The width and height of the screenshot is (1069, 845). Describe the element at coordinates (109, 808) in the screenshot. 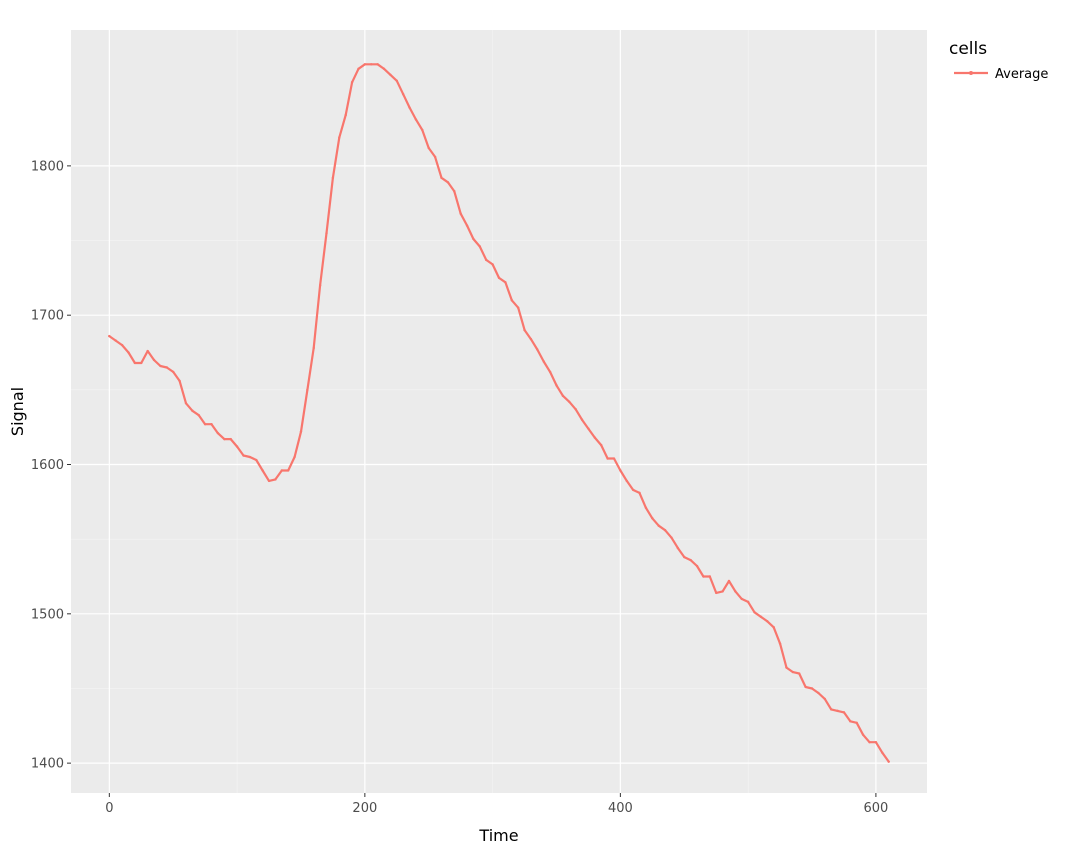

I see `x-tick-label: 0` at that location.